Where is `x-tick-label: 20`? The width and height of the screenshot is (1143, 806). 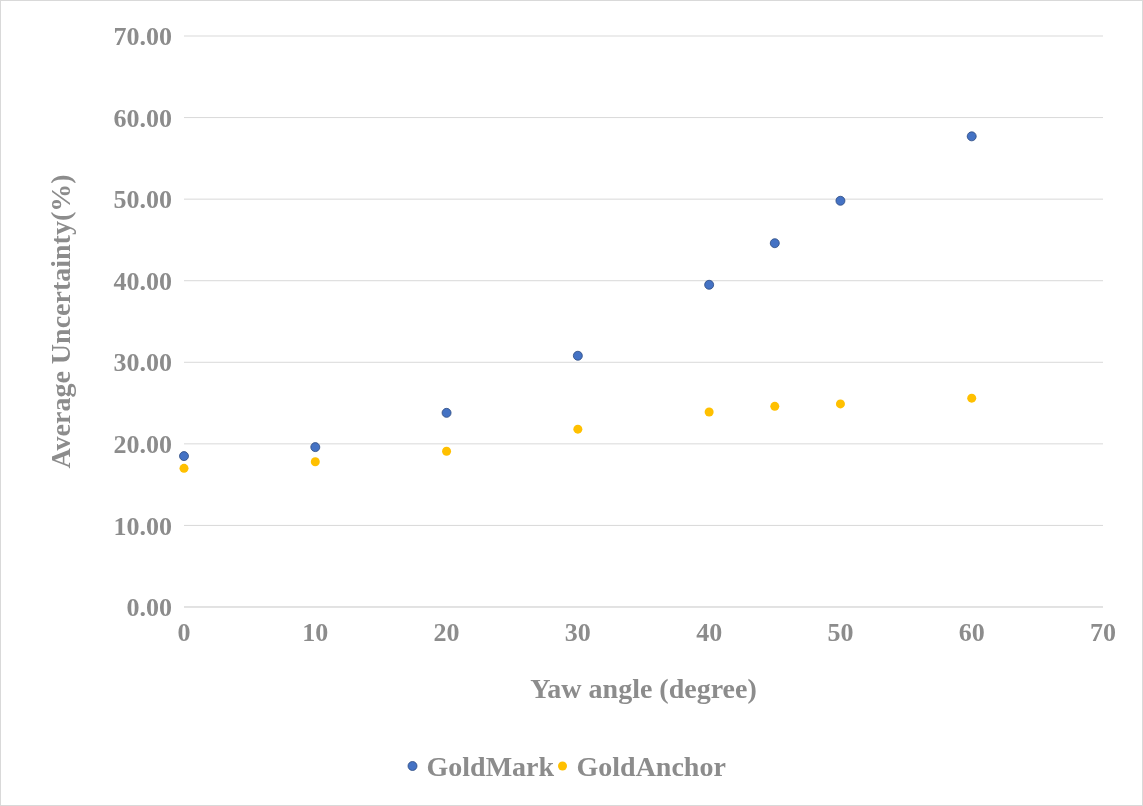
x-tick-label: 20 is located at coordinates (446, 632).